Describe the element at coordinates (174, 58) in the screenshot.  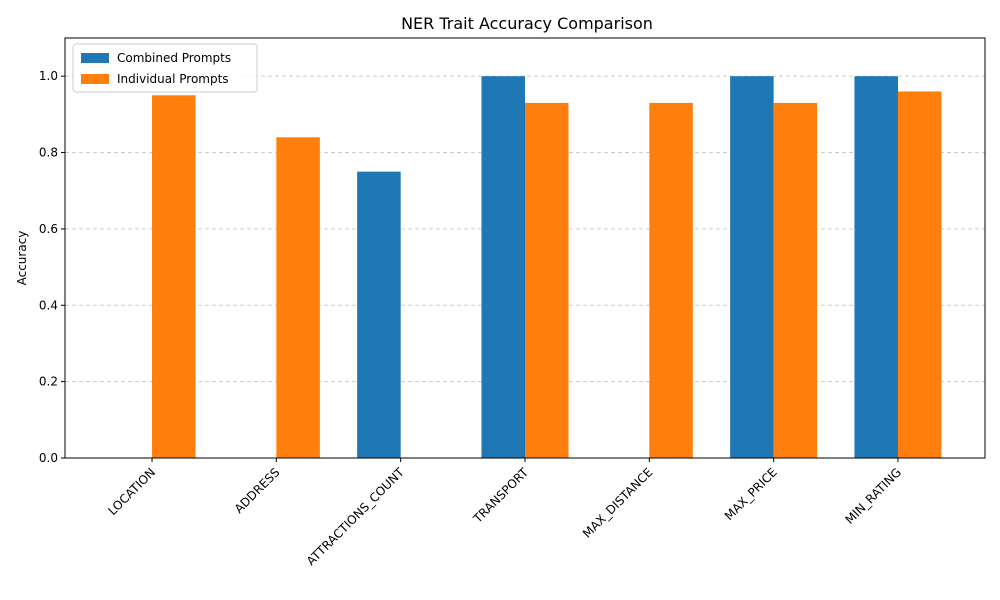
I see `legend-entry: Combined Prompts` at that location.